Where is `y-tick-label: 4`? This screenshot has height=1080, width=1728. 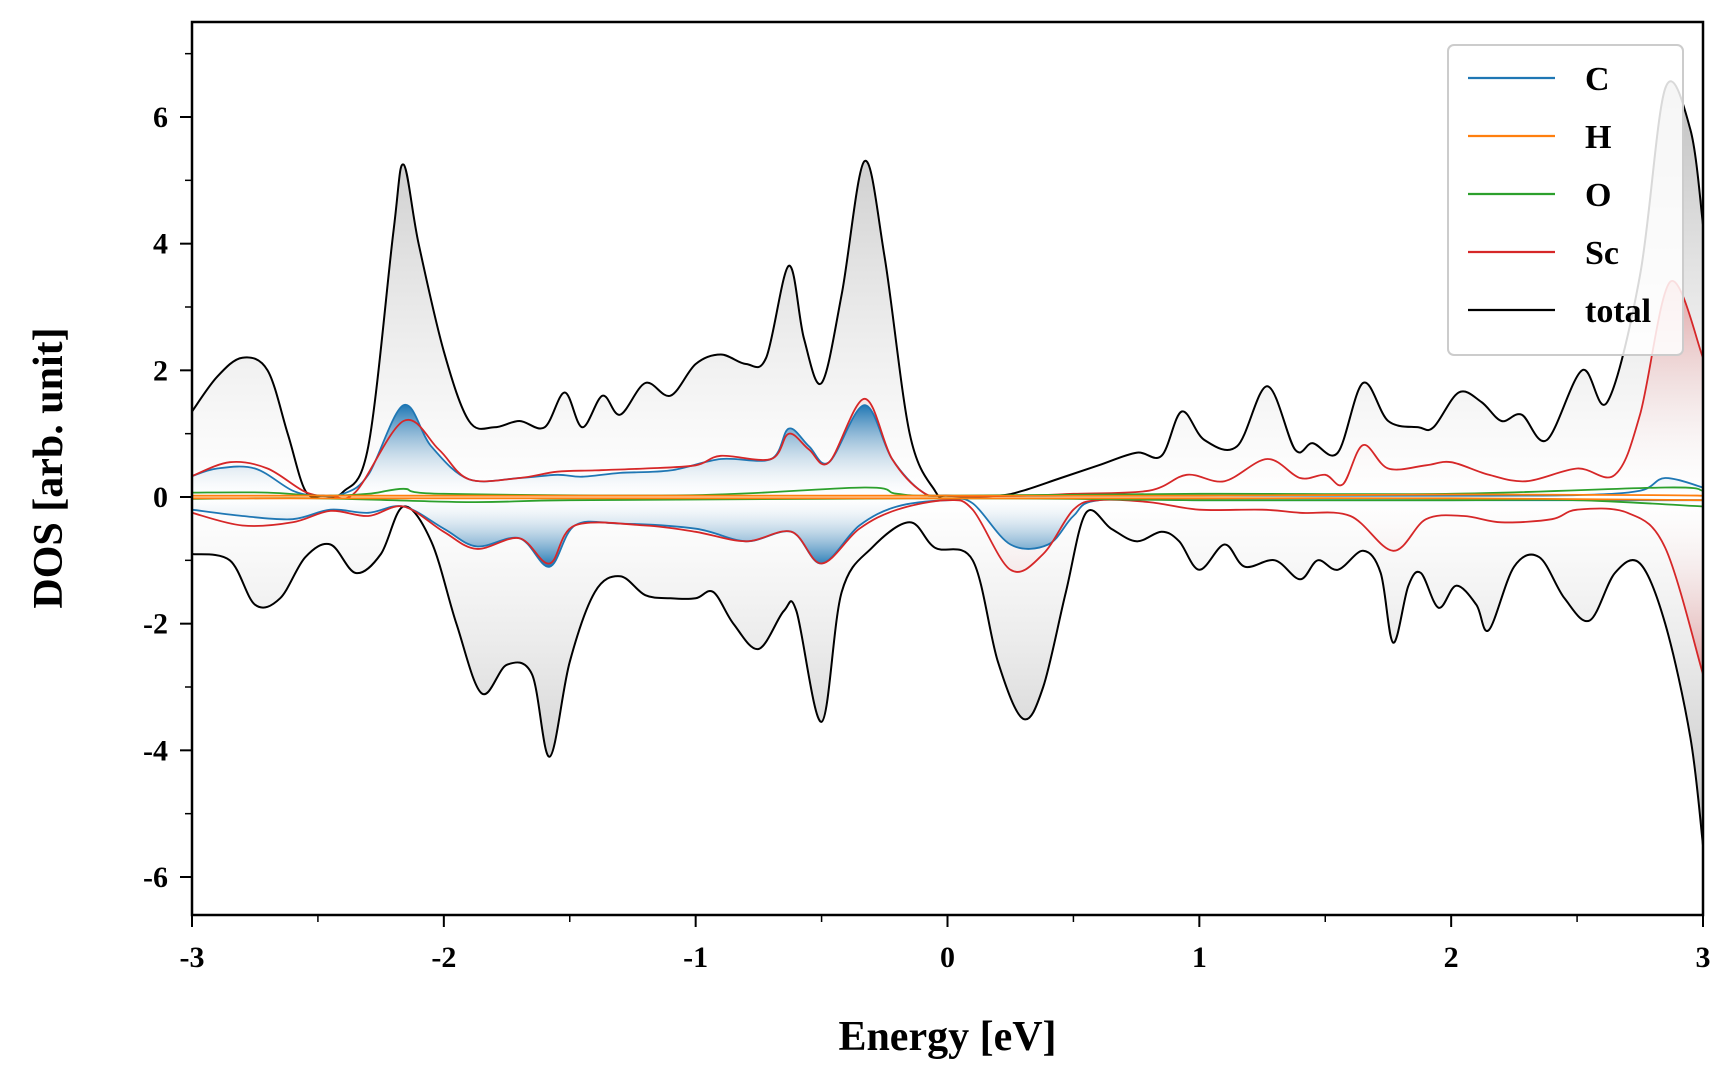 y-tick-label: 4 is located at coordinates (160, 244).